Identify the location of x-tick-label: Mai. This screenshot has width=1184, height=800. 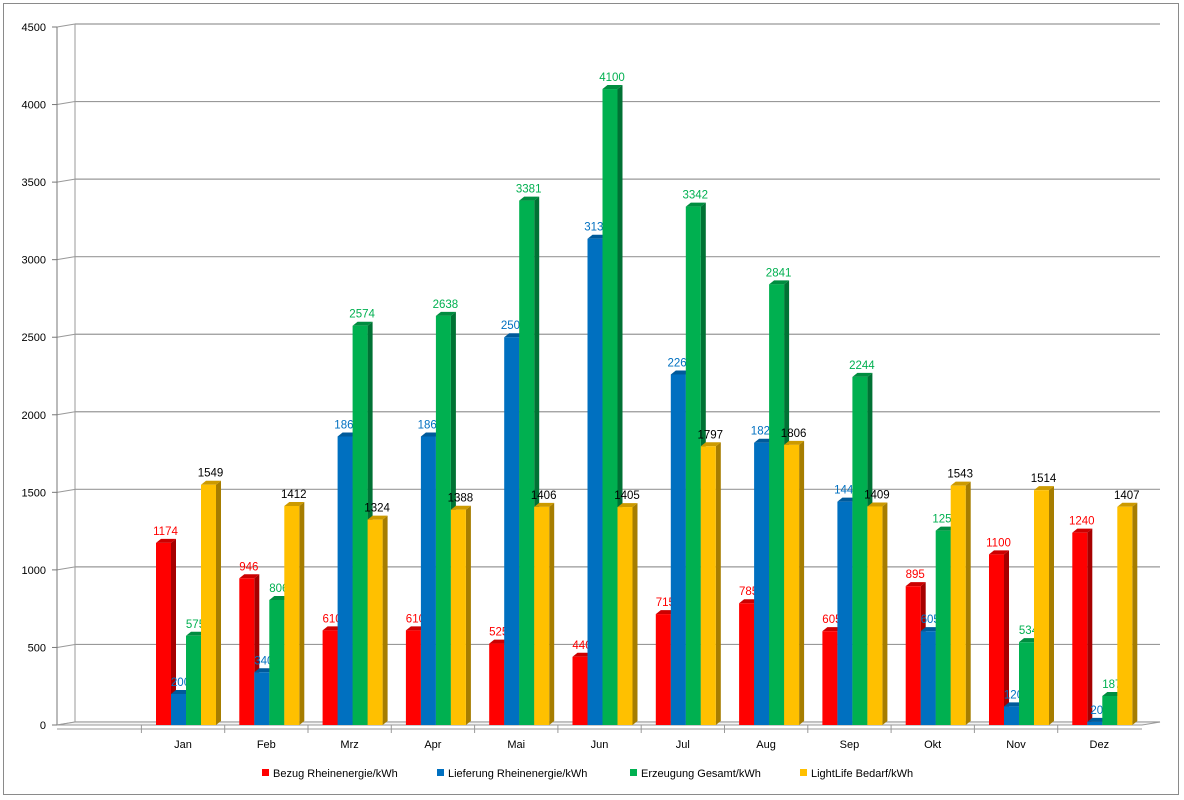
(516, 745).